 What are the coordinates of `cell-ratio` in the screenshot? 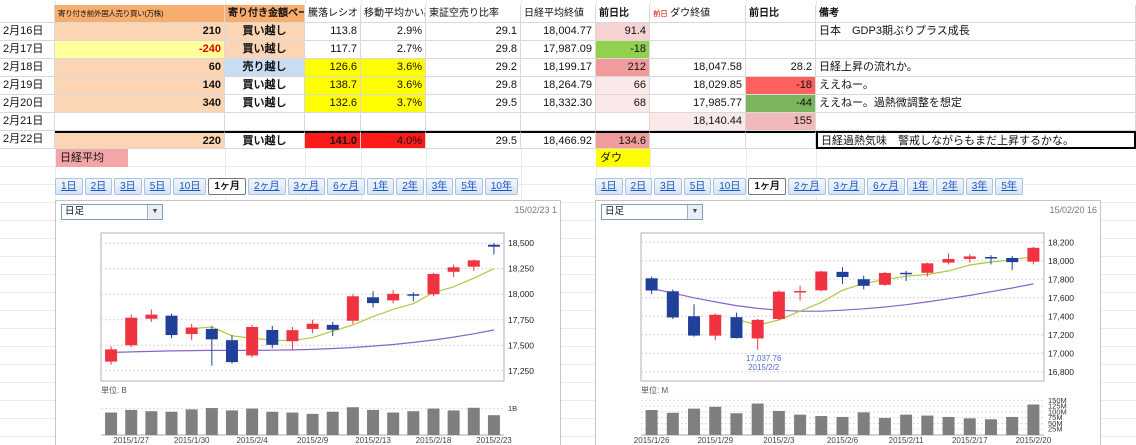 It's located at (333, 122).